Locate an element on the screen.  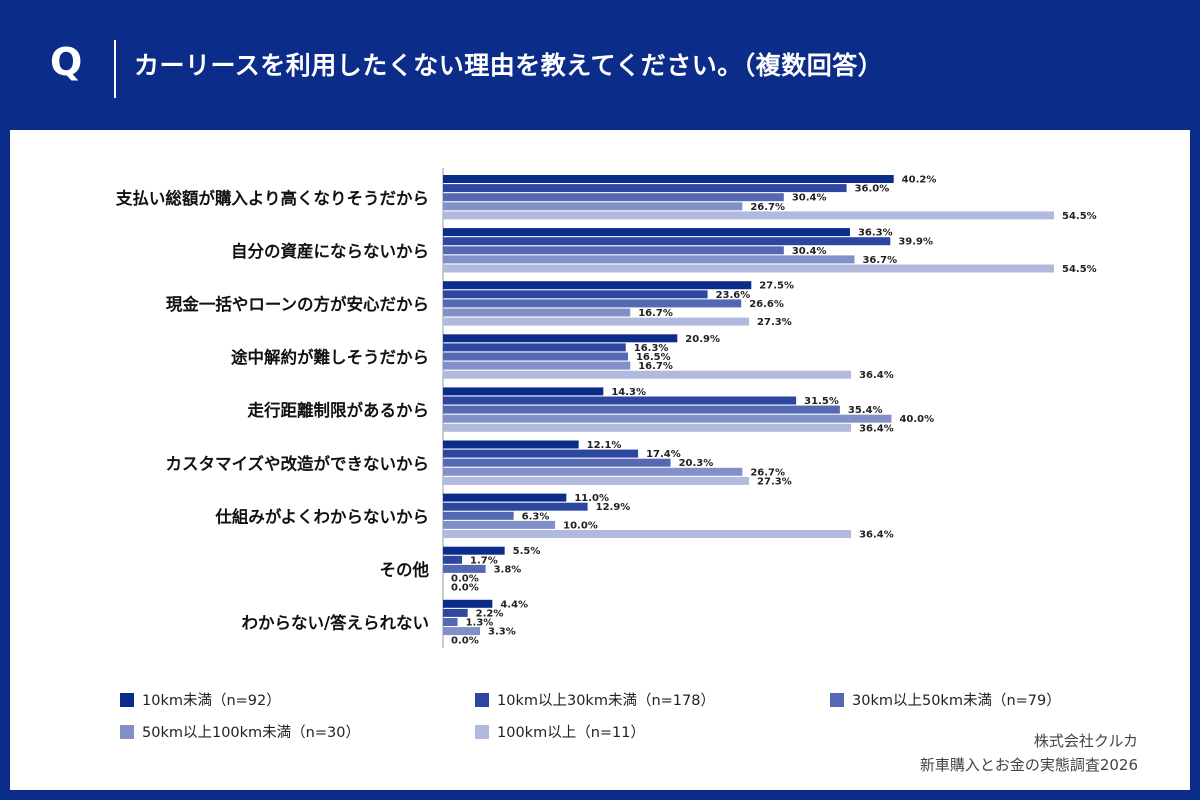
data-label: 20.3% is located at coordinates (696, 463).